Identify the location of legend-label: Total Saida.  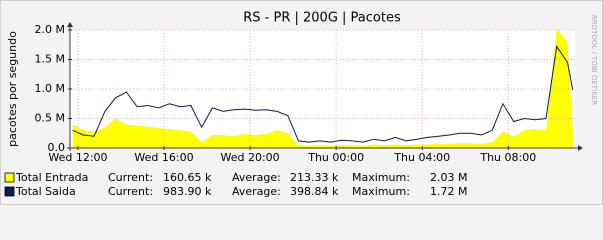
(45, 191).